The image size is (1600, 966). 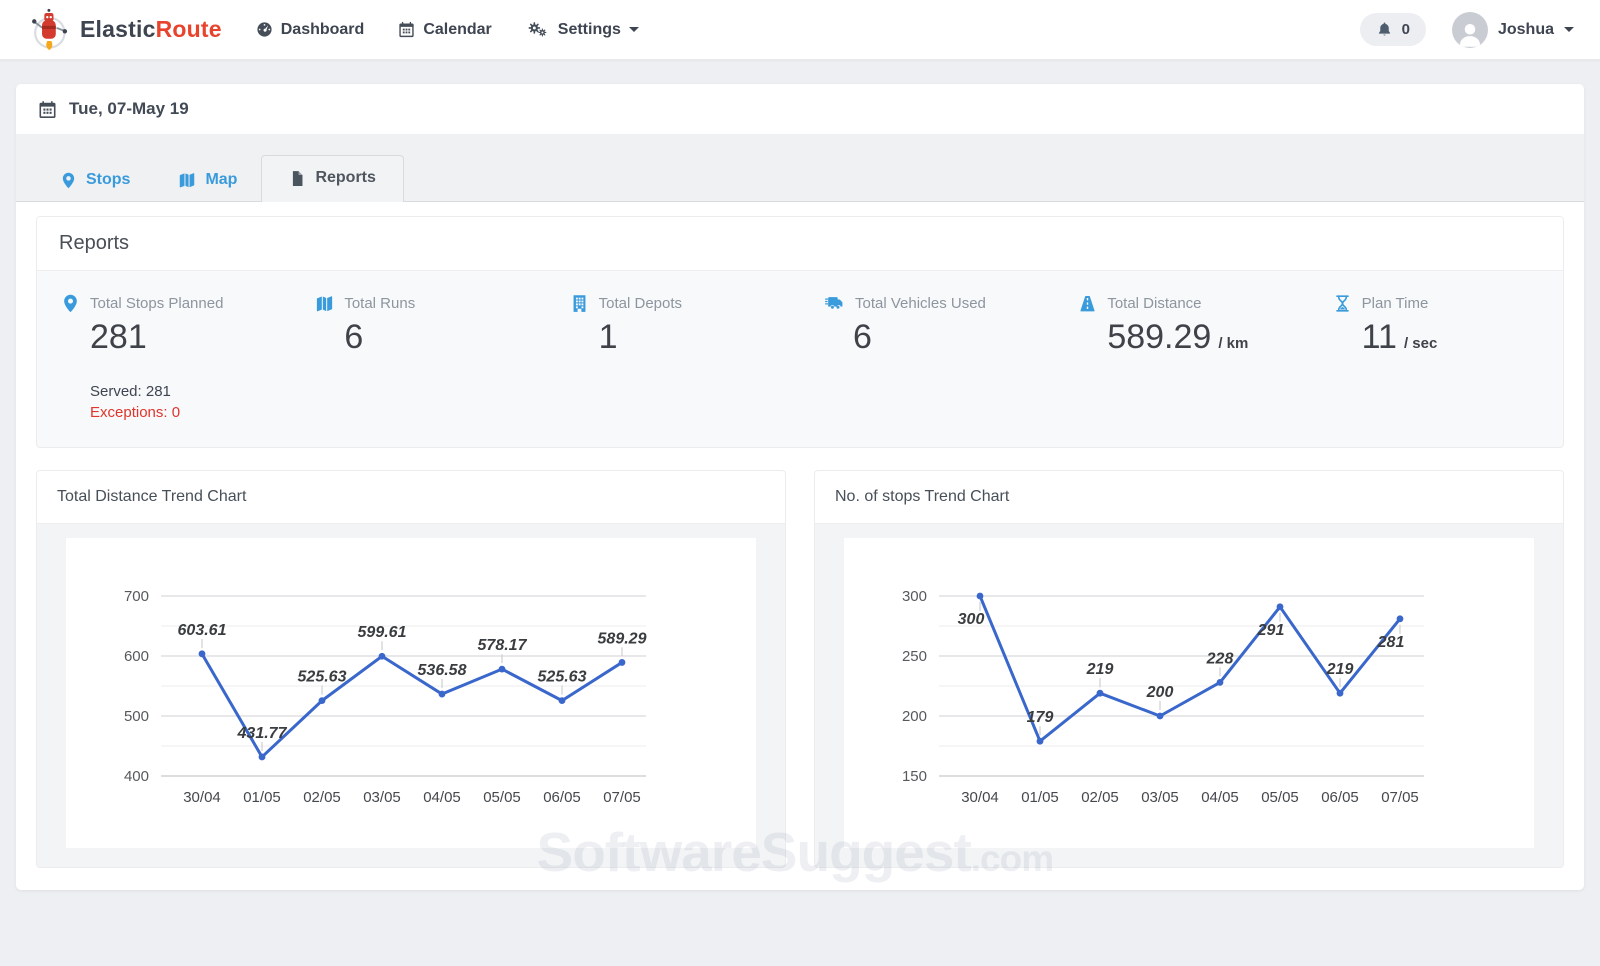 What do you see at coordinates (151, 29) in the screenshot?
I see `brand-name: ElasticRoute` at bounding box center [151, 29].